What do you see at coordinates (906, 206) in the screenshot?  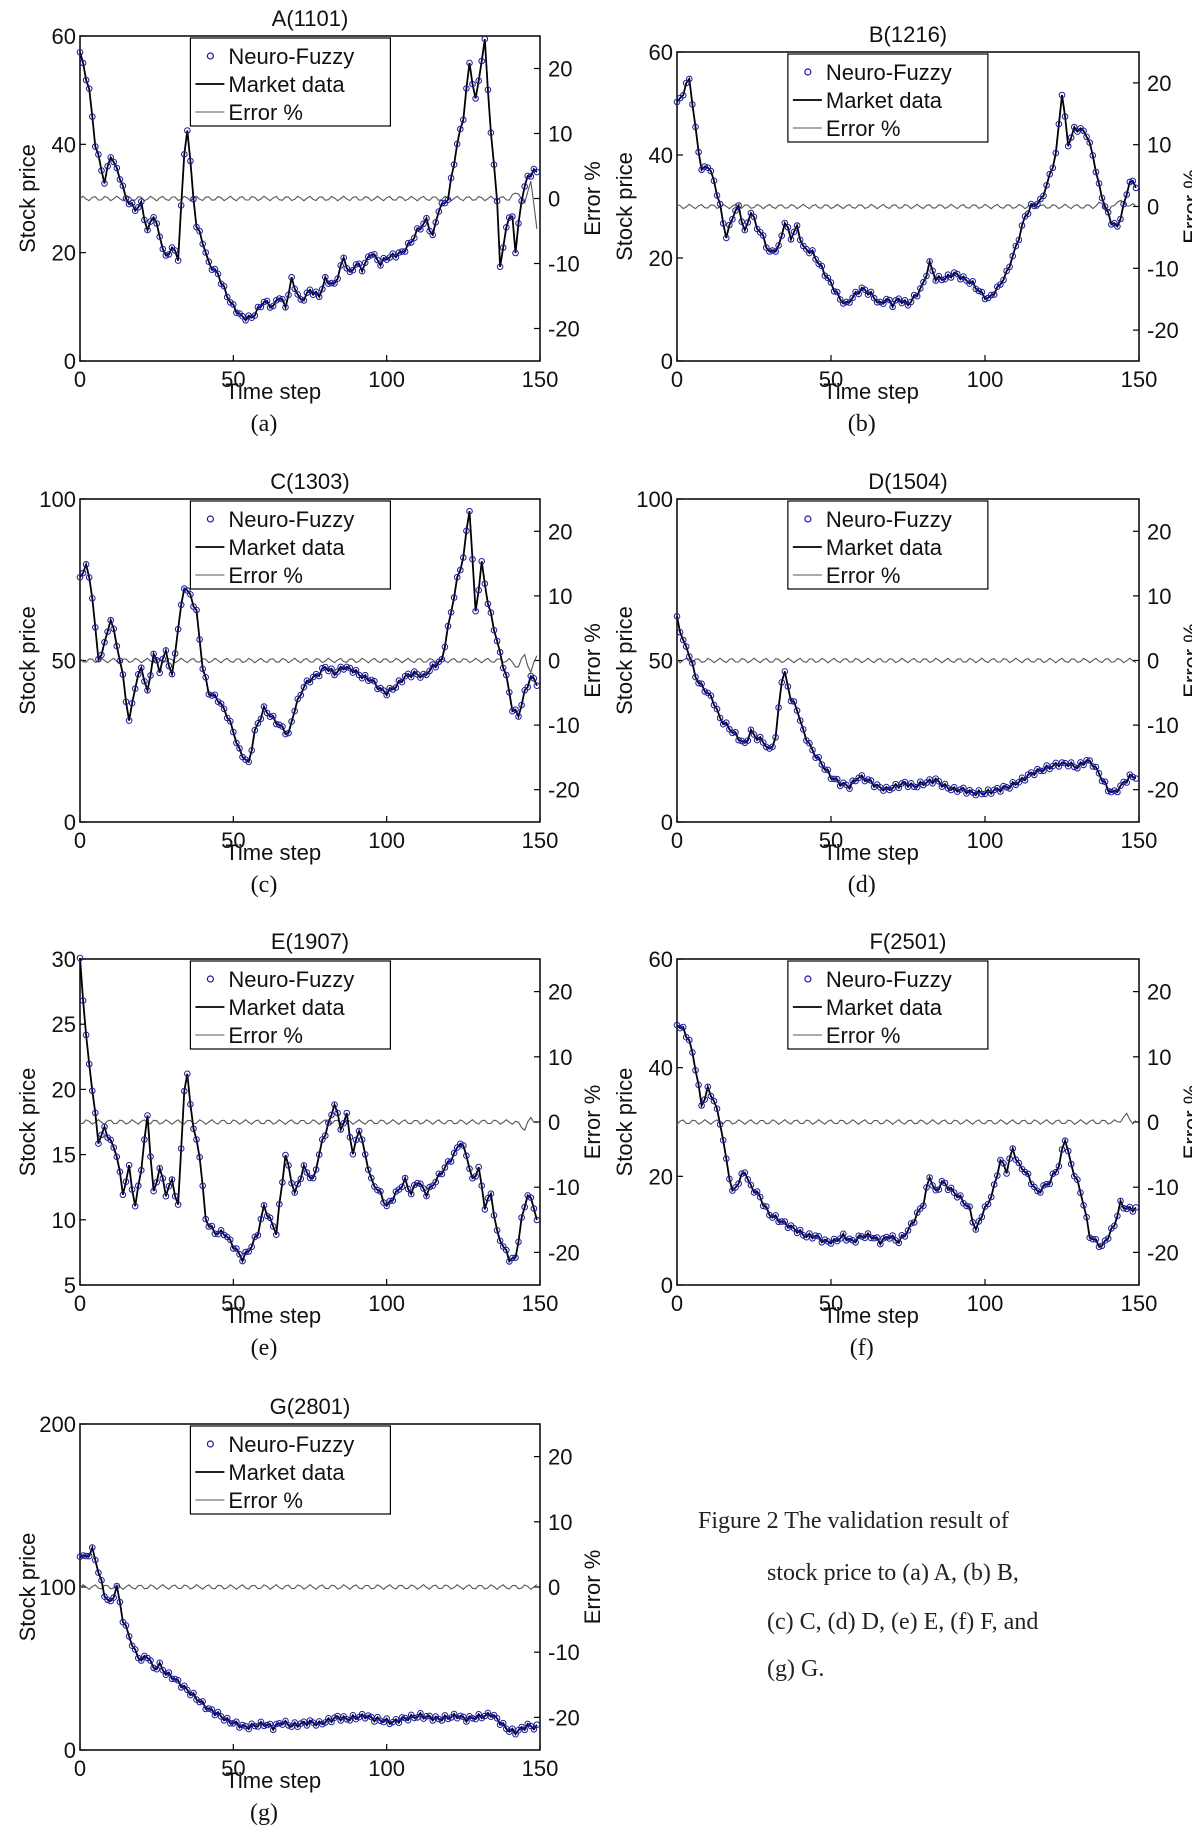 I see `series-error-line` at bounding box center [906, 206].